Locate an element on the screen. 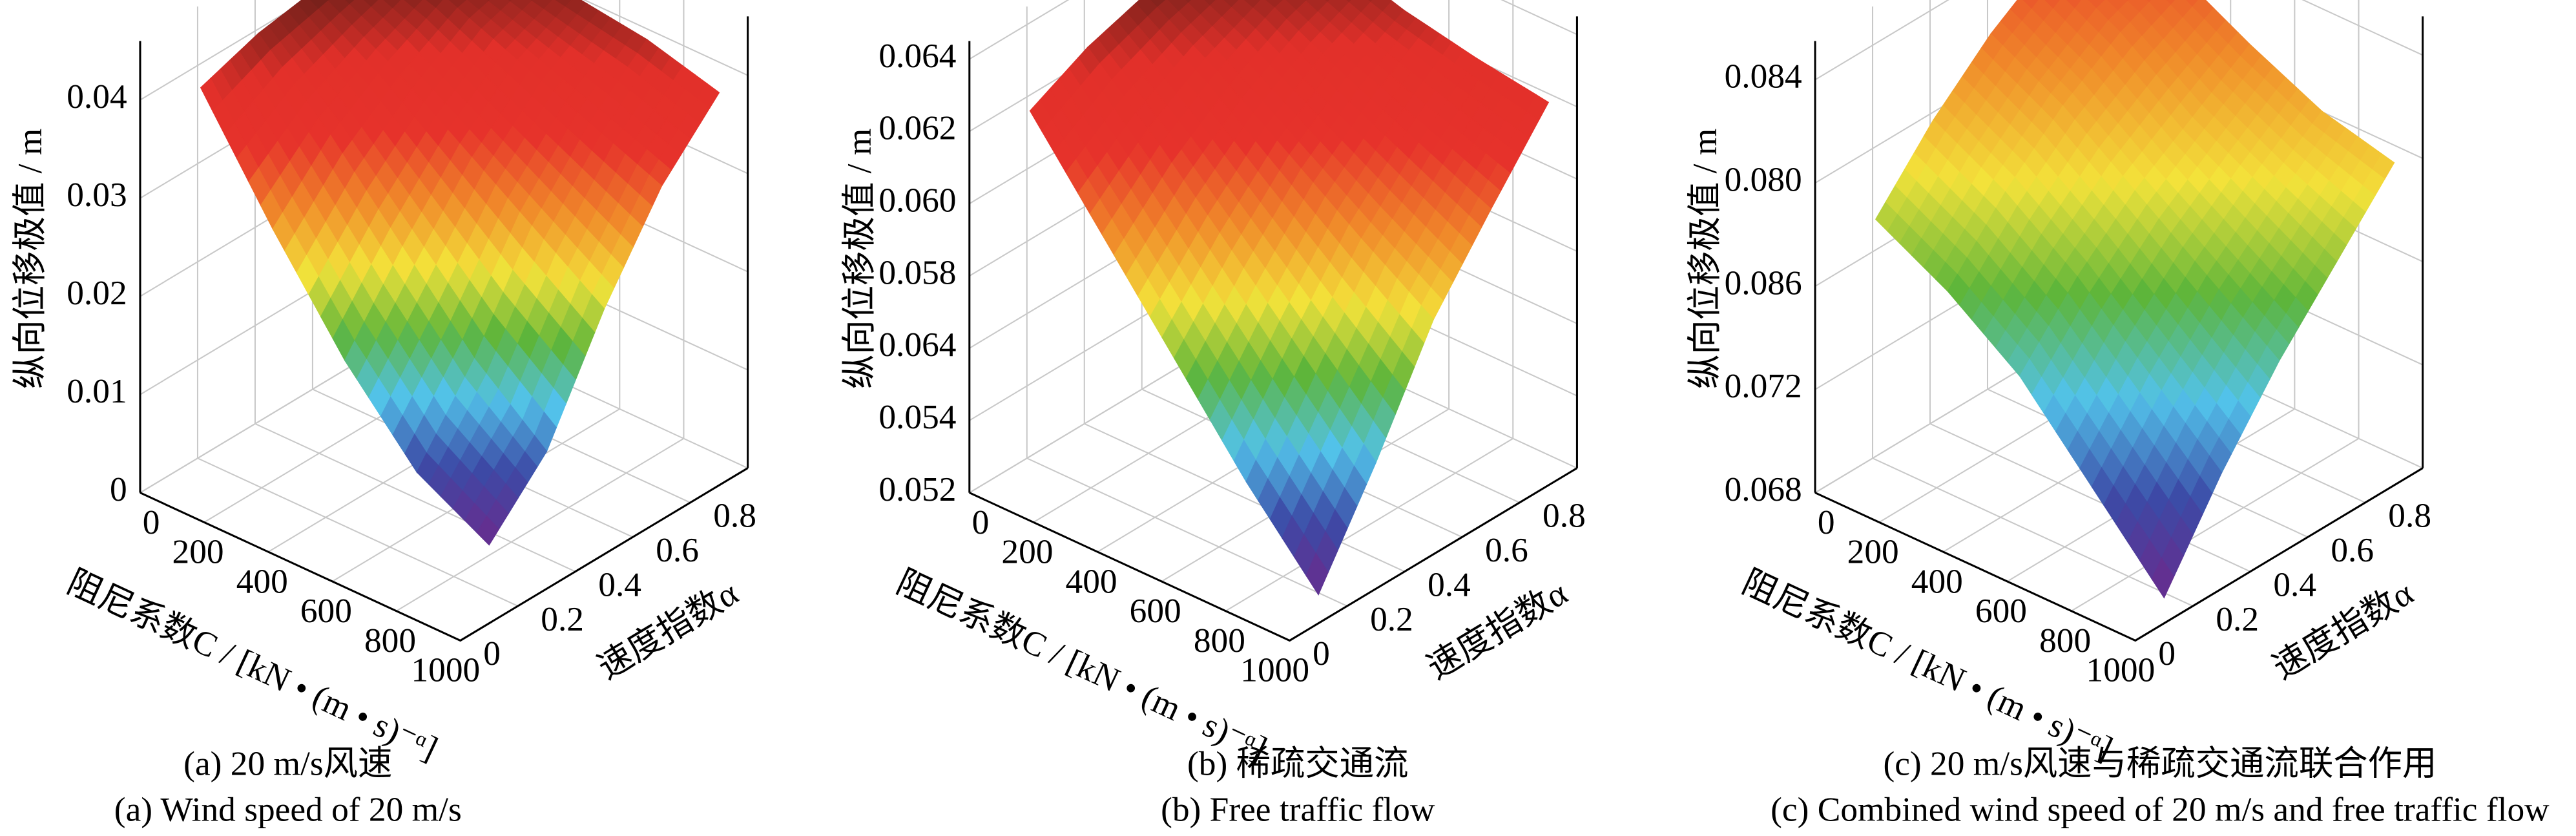  z-tick-label: 0.060 is located at coordinates (917, 199).